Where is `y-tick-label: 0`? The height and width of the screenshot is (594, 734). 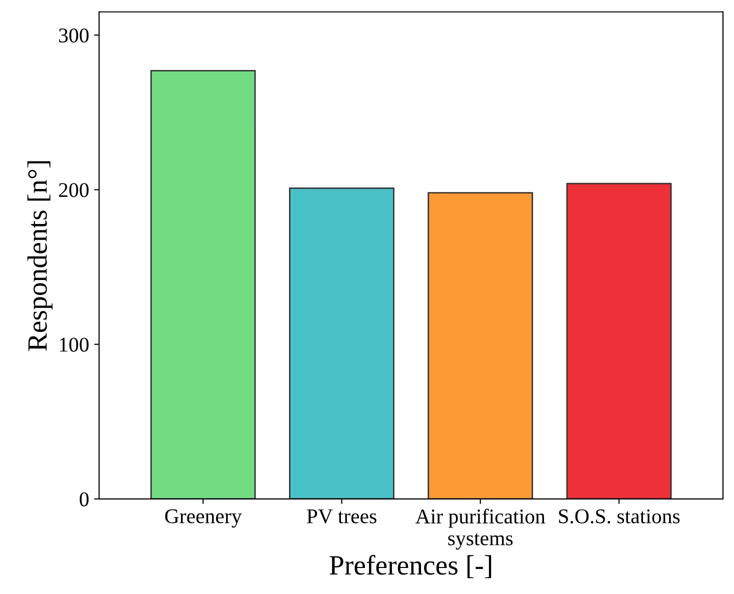 y-tick-label: 0 is located at coordinates (84, 499).